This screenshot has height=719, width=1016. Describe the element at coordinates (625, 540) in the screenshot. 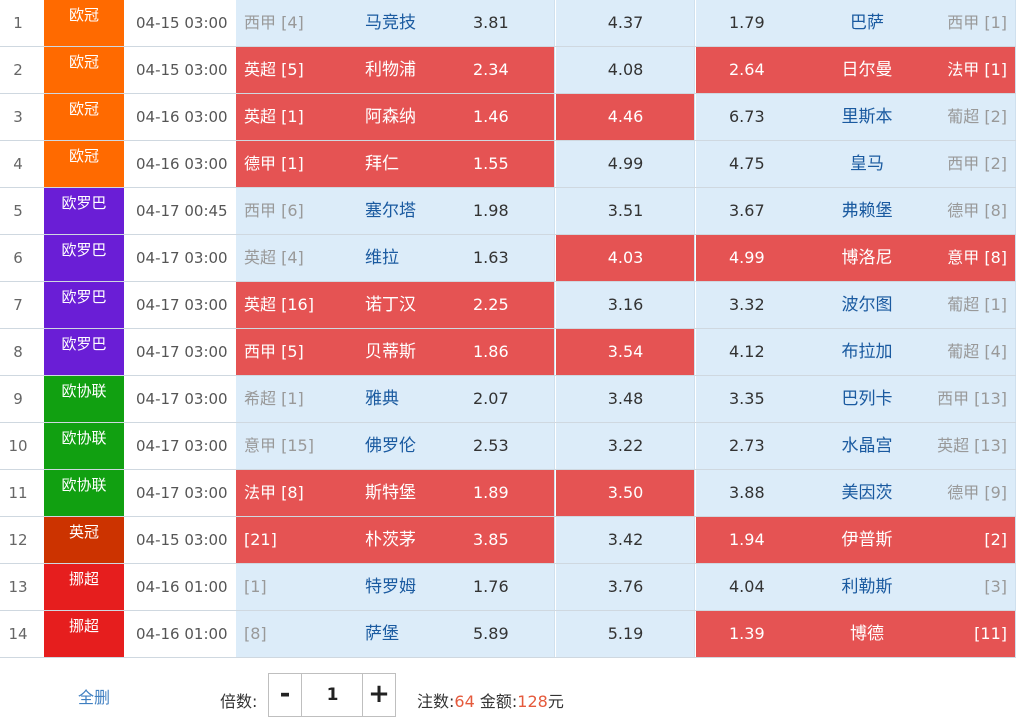

I see `draw-option: 3.42` at that location.